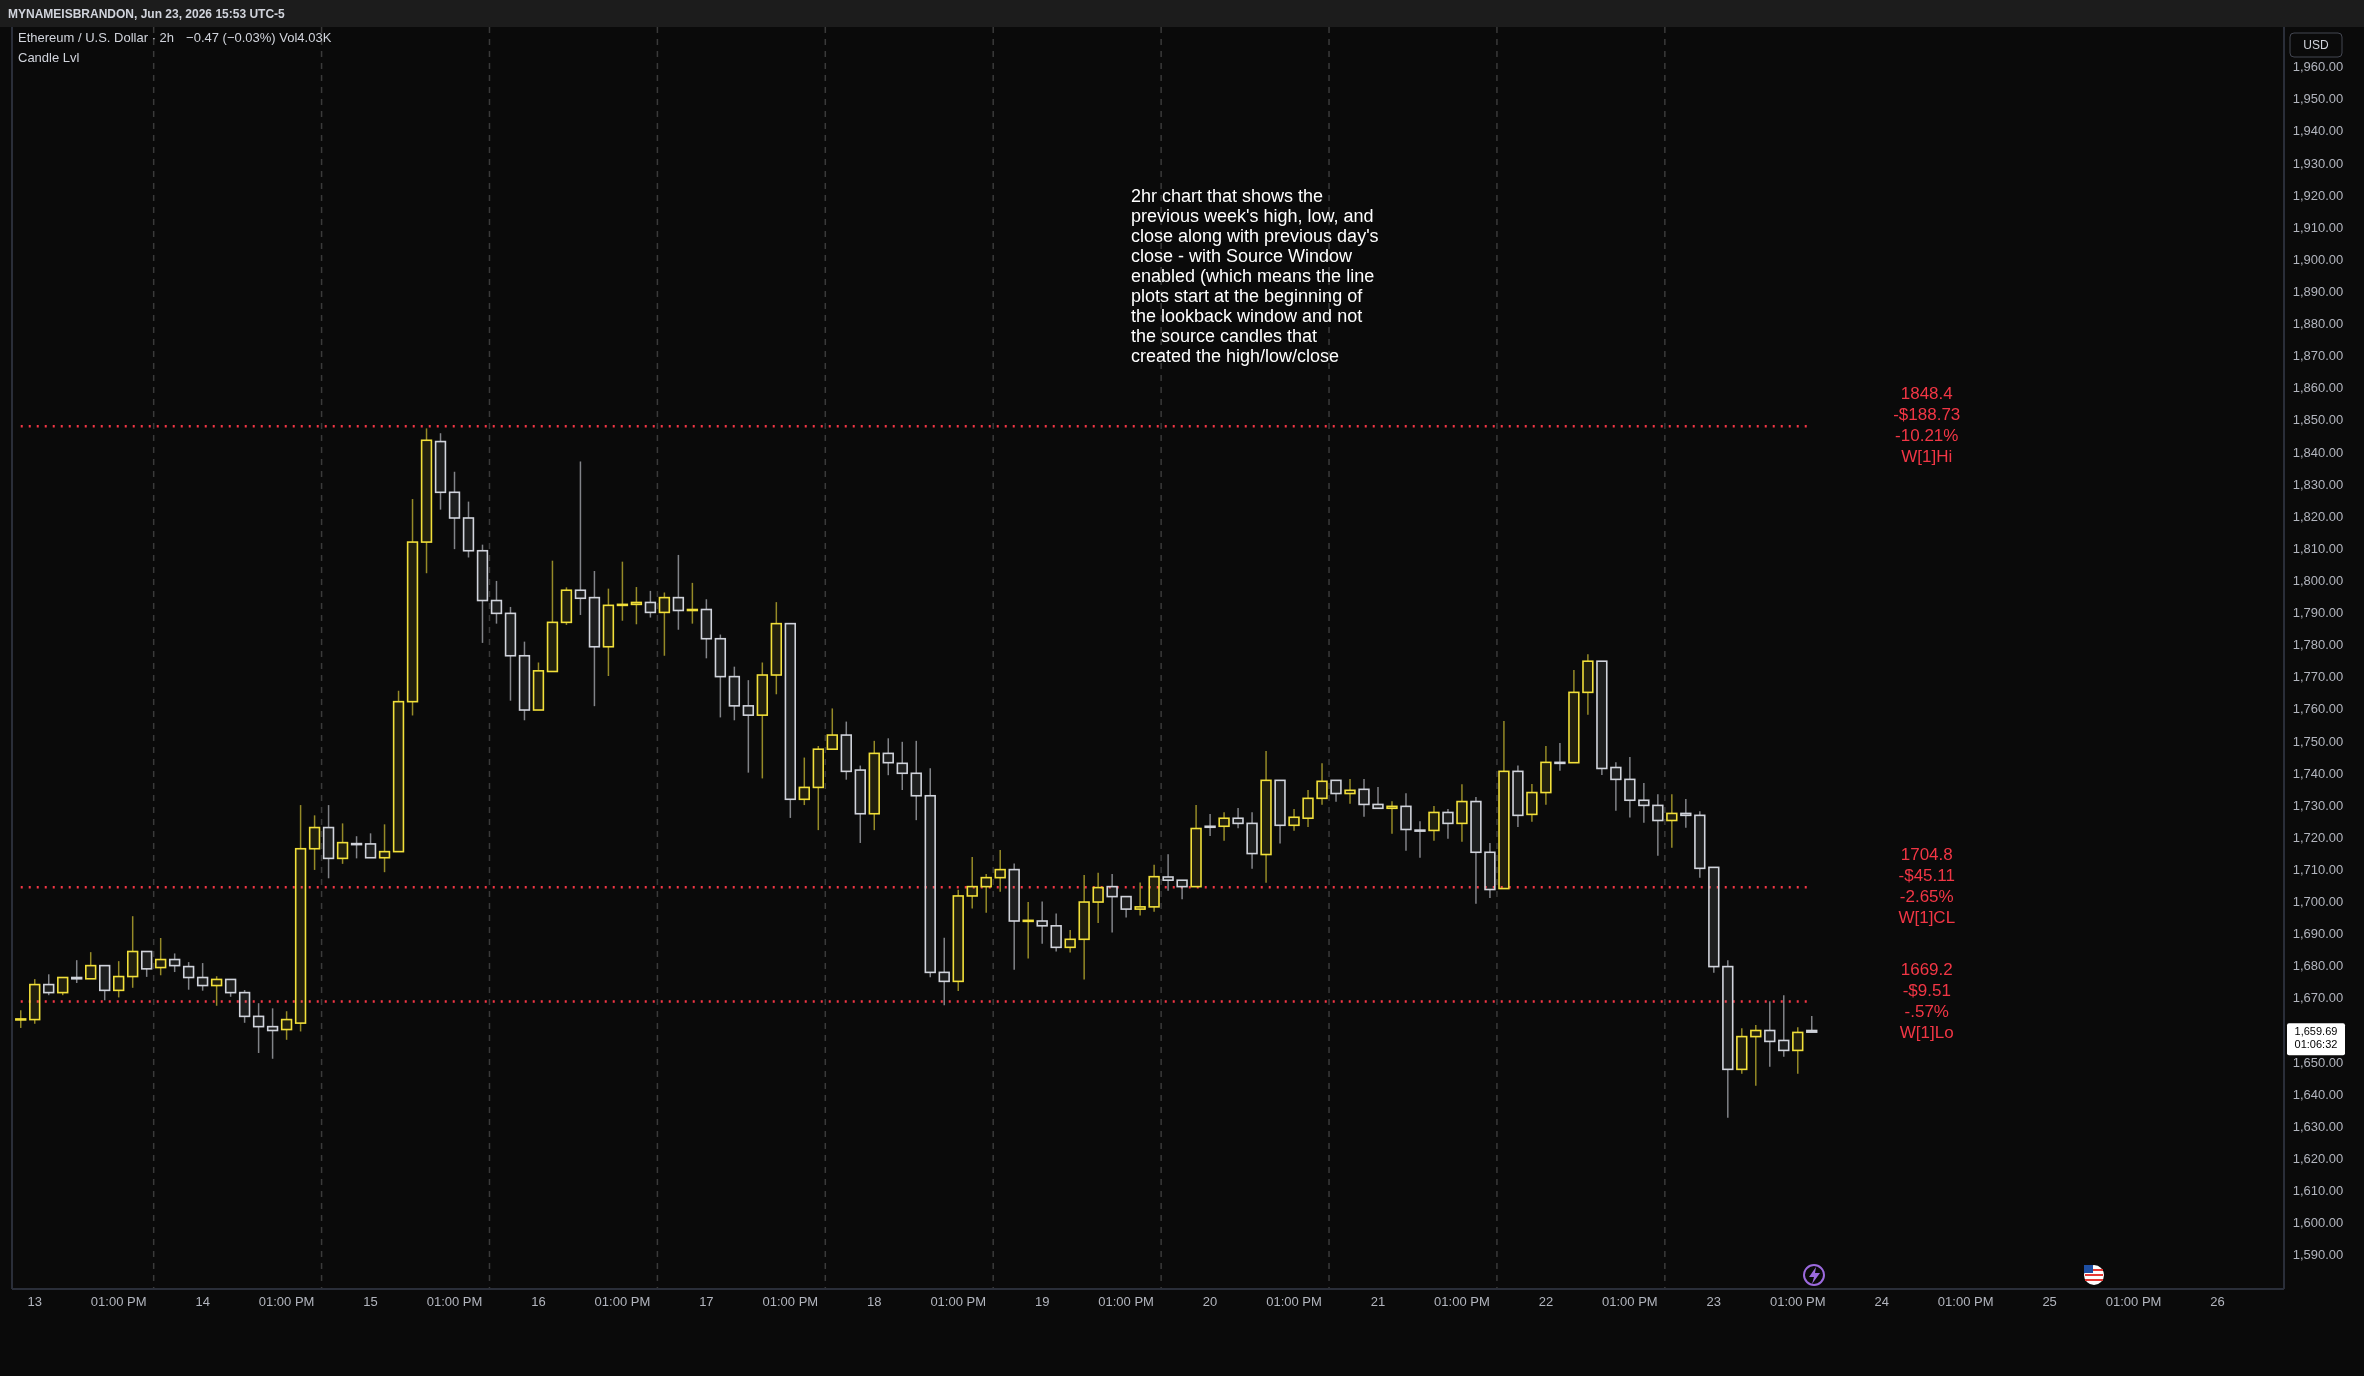 The height and width of the screenshot is (1376, 2364). I want to click on x-tick-label: 22, so click(1546, 1302).